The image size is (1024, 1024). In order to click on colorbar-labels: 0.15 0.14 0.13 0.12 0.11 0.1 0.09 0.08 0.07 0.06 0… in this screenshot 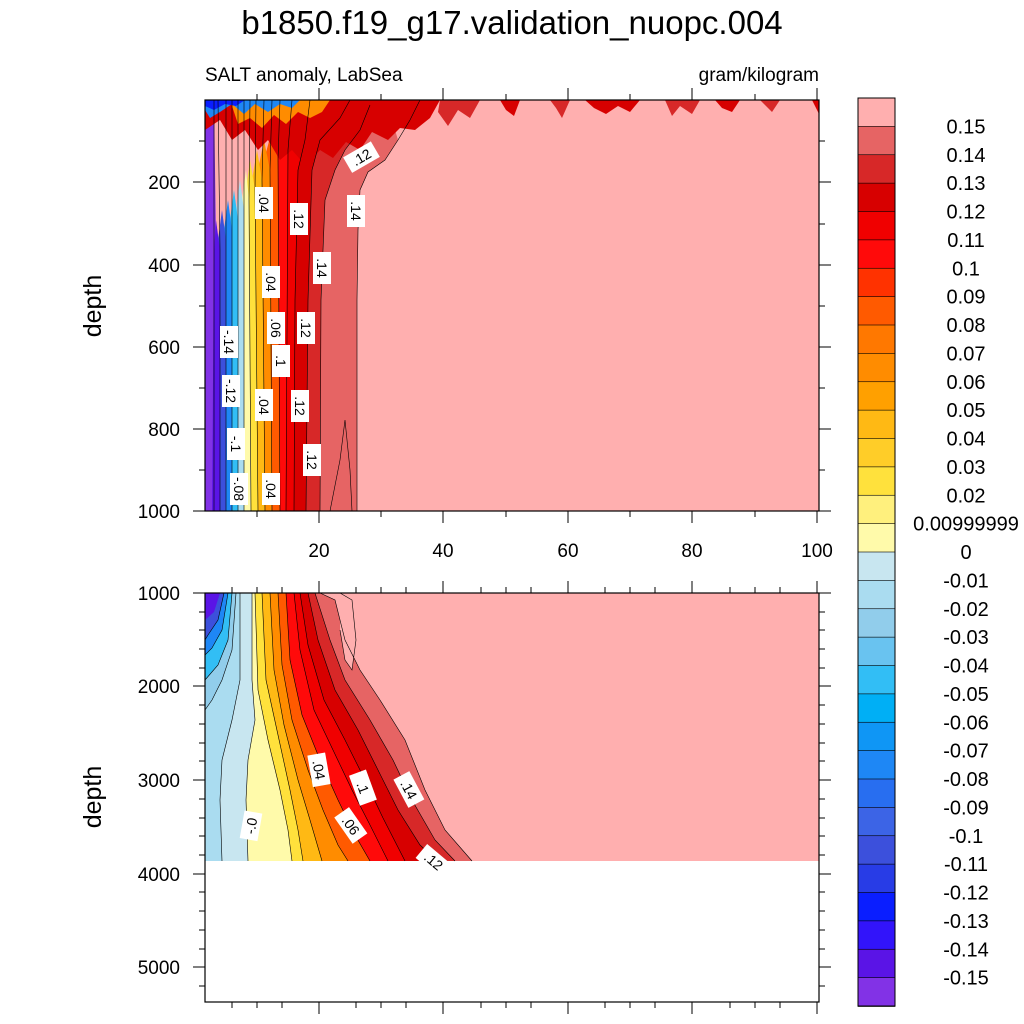, I will do `click(966, 552)`.